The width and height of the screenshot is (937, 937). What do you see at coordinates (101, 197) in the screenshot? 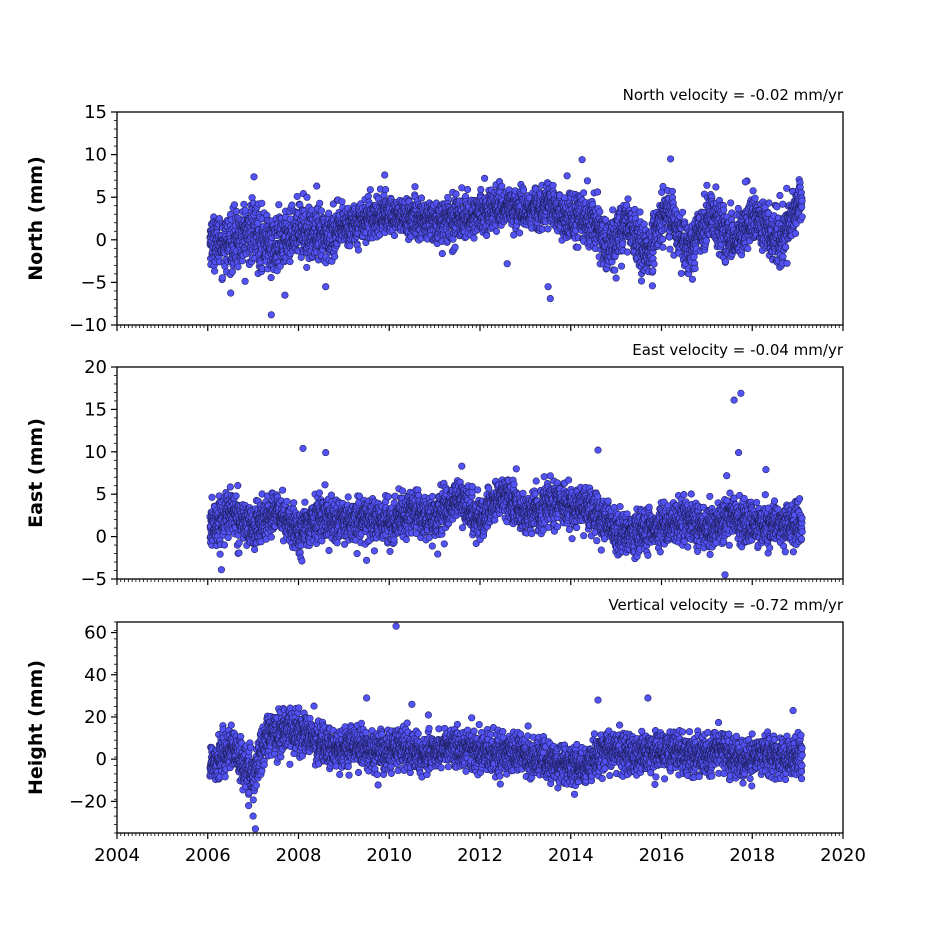
I see `y-tick-label: 5` at bounding box center [101, 197].